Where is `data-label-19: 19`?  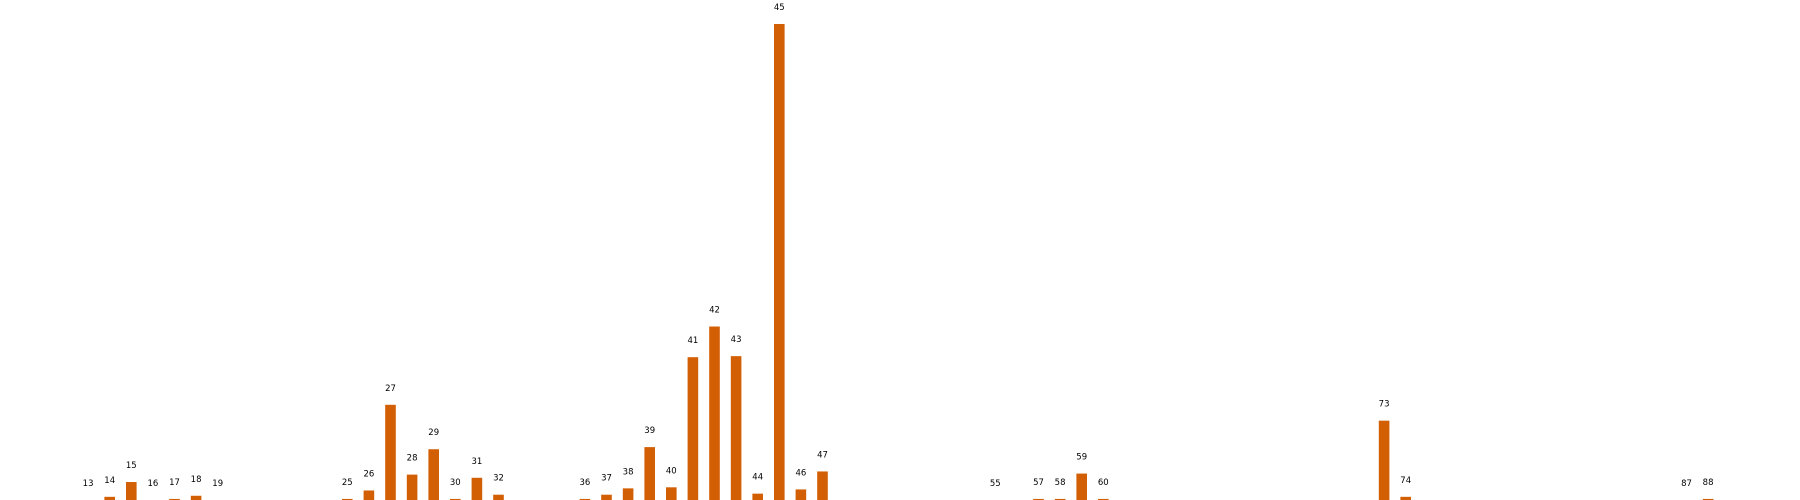 data-label-19: 19 is located at coordinates (217, 484).